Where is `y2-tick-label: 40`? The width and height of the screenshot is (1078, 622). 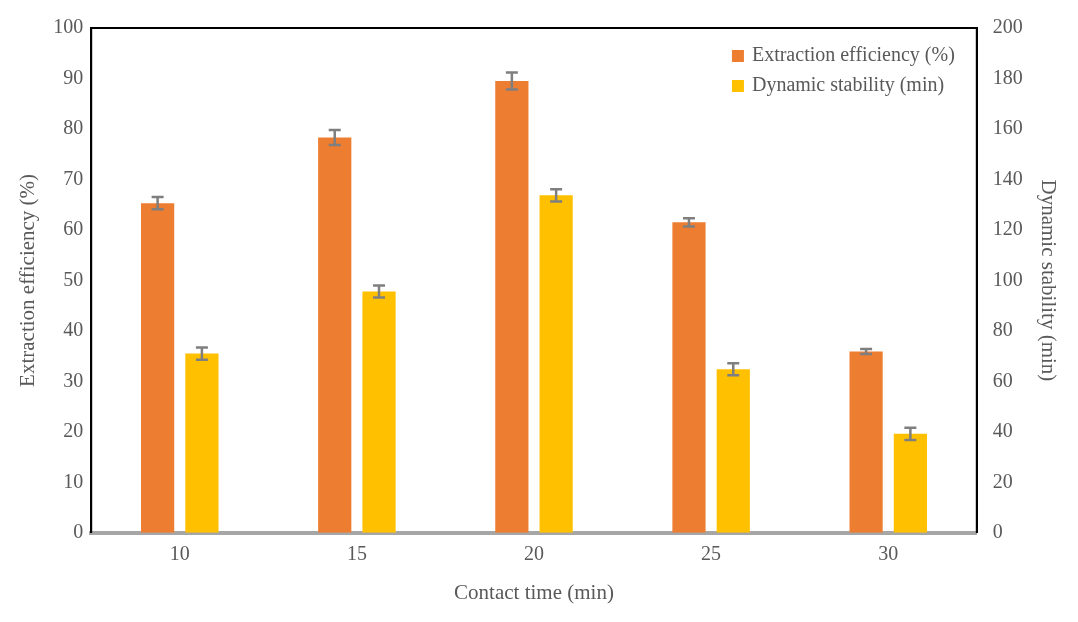
y2-tick-label: 40 is located at coordinates (1002, 430).